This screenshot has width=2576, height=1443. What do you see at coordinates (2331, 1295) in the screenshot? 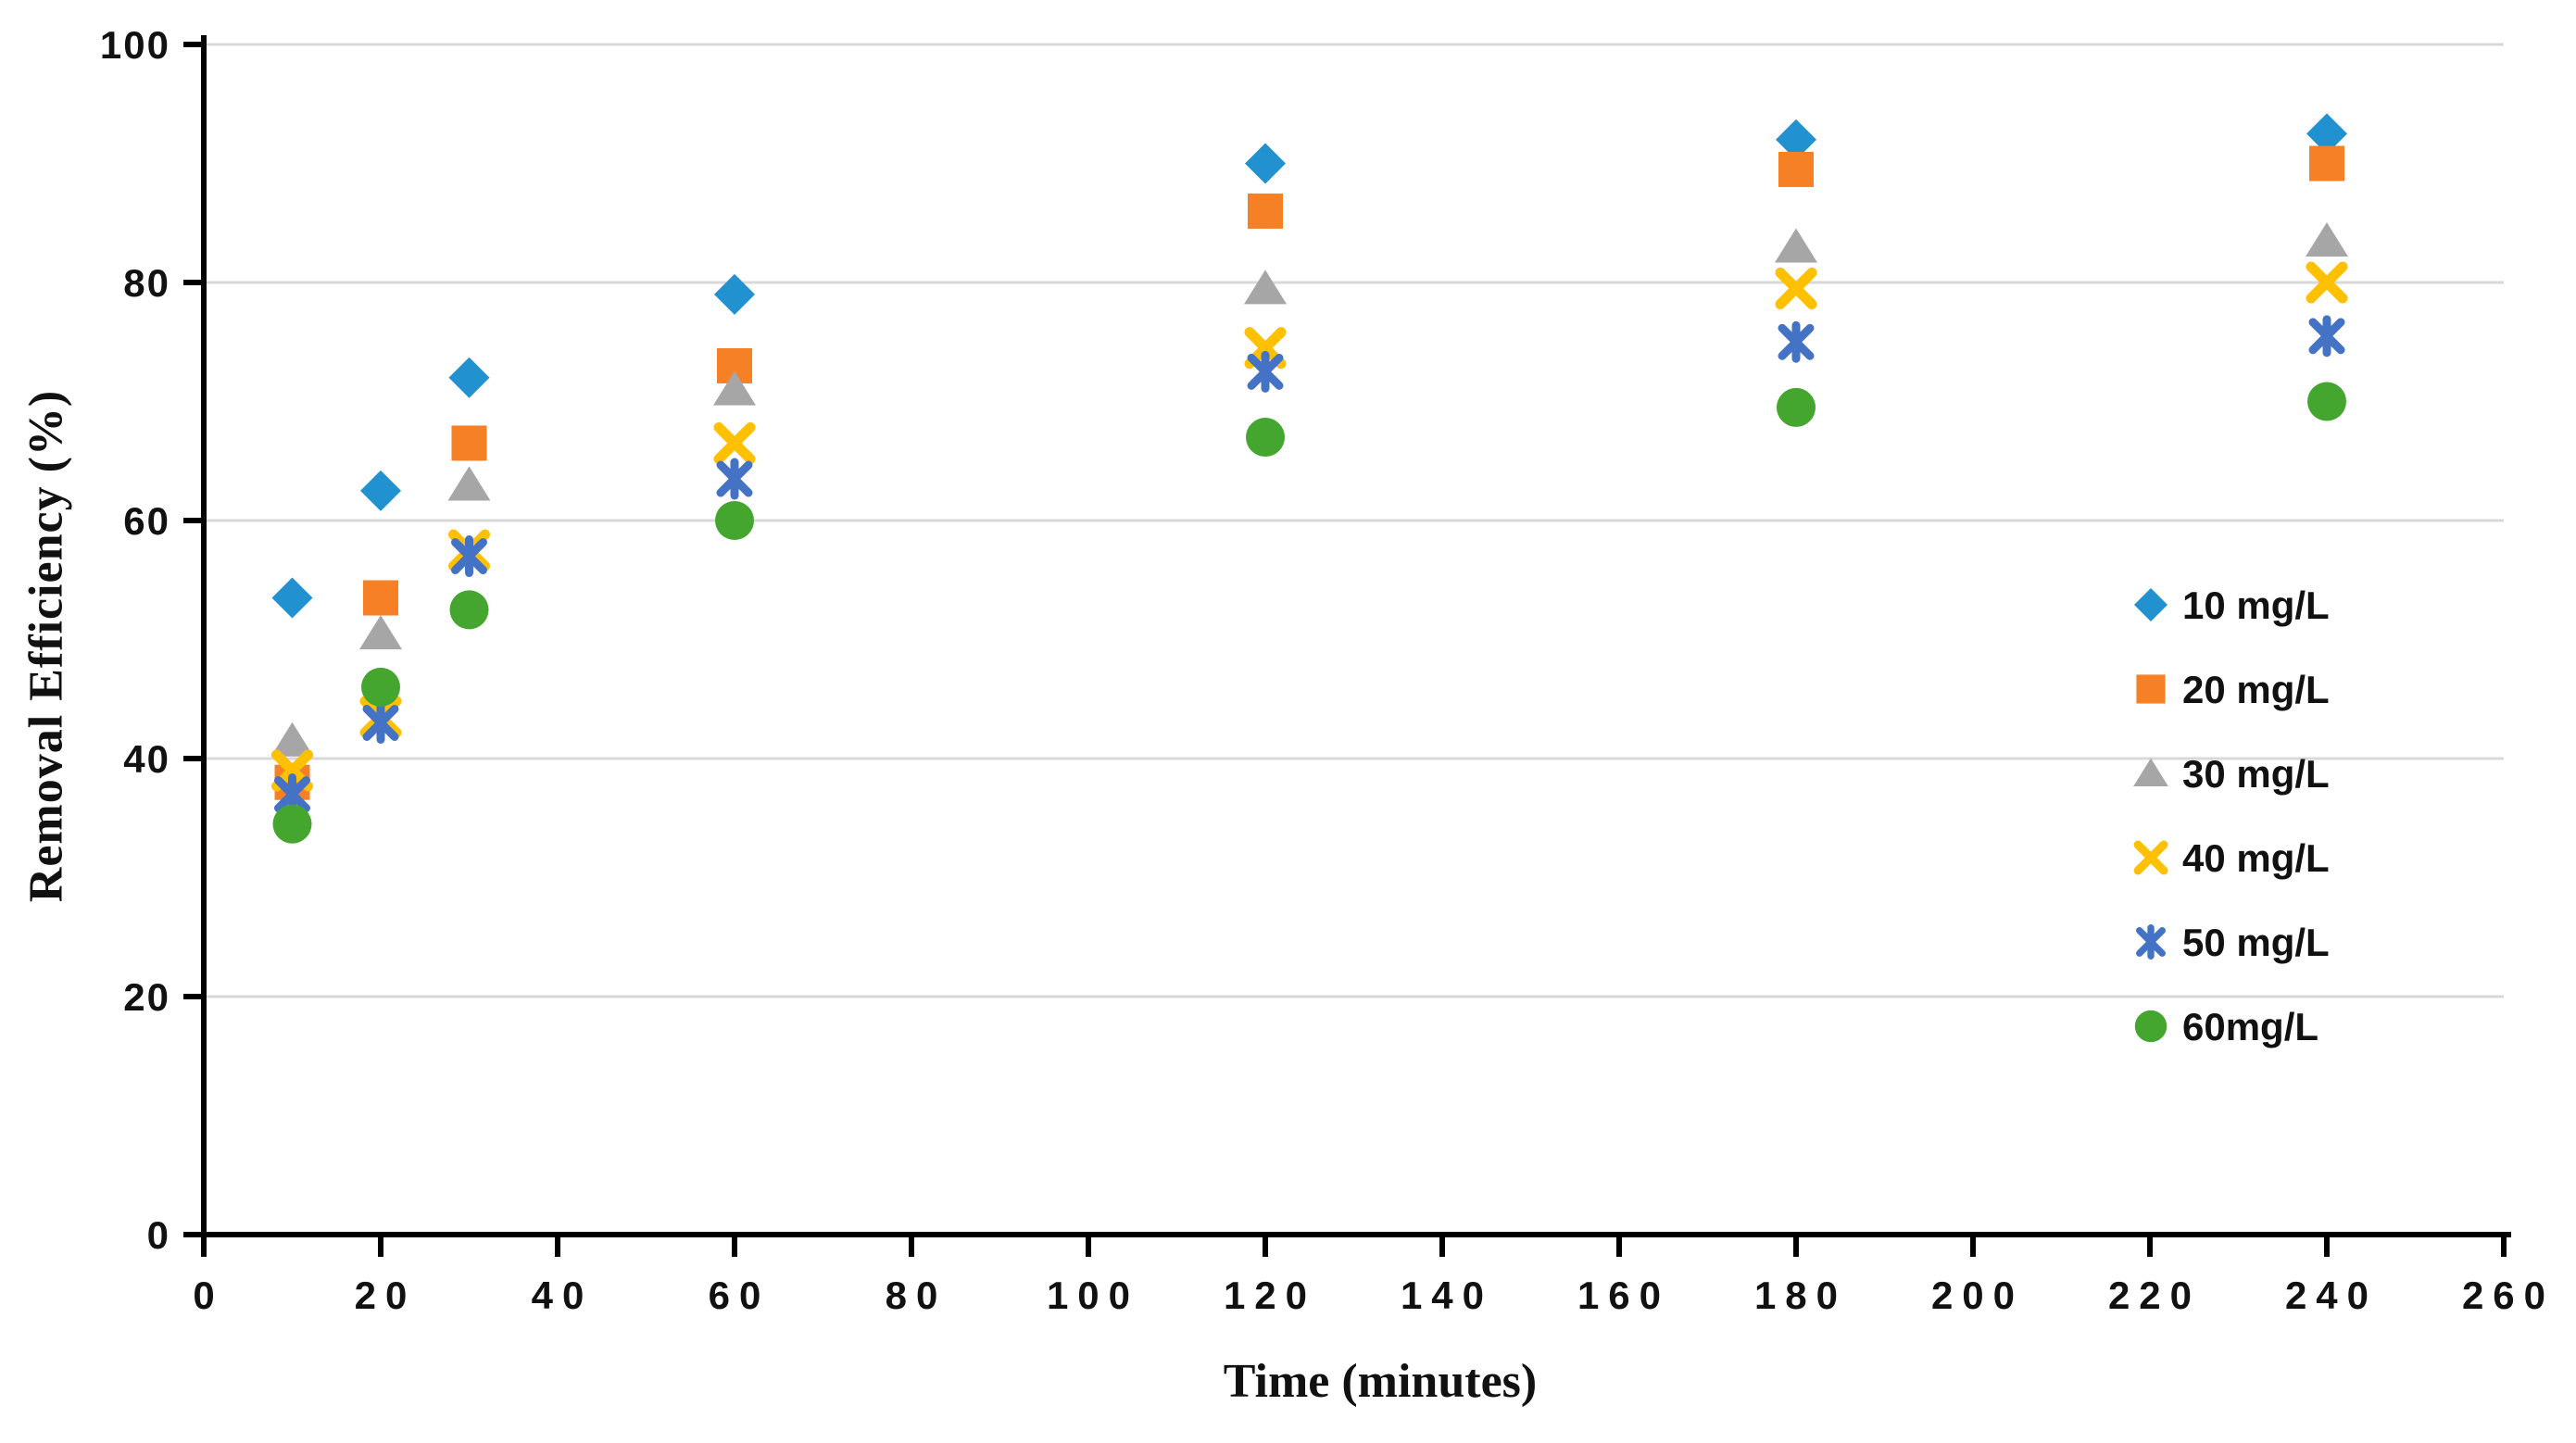
I see `x-tick-label: 240` at bounding box center [2331, 1295].